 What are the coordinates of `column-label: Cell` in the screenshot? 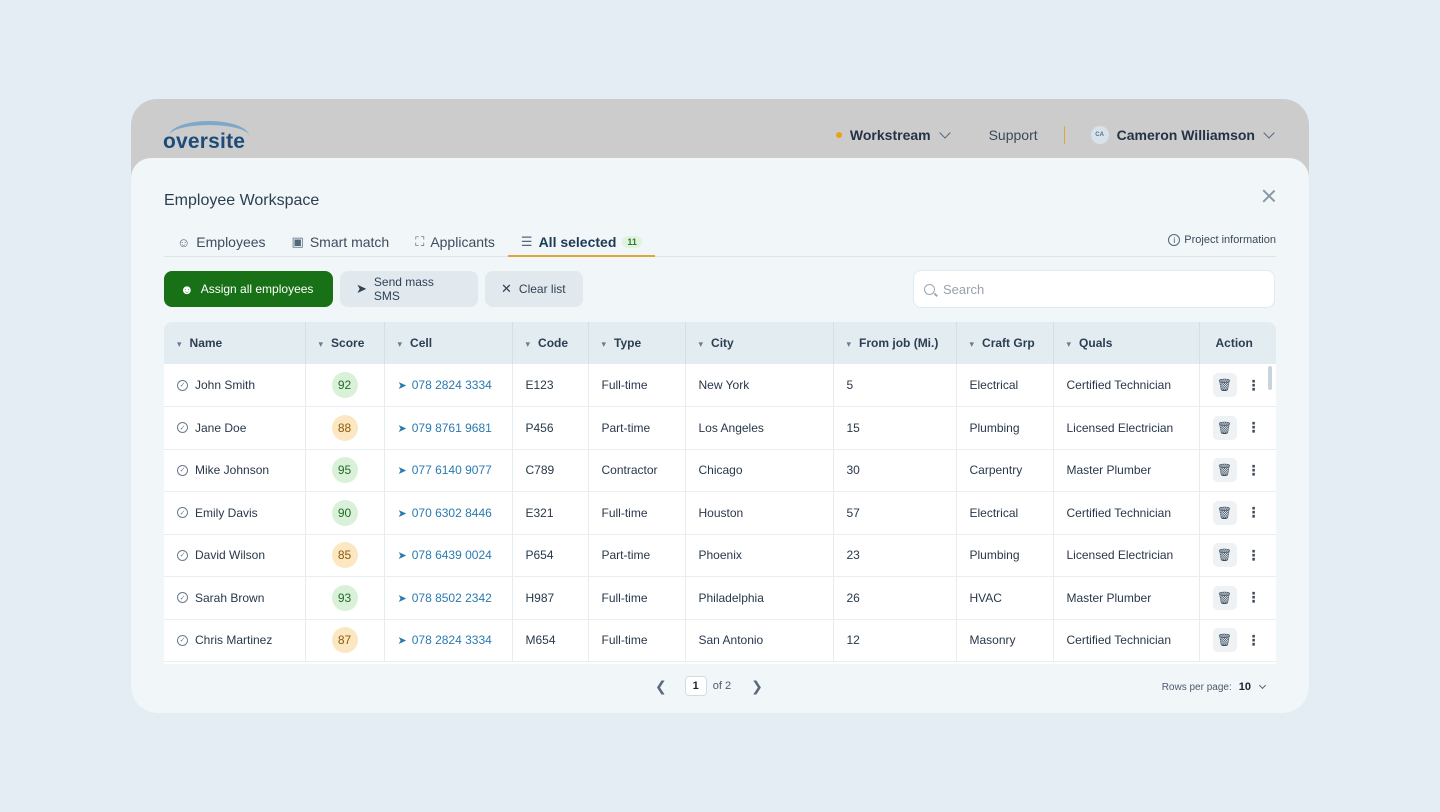 It's located at (421, 343).